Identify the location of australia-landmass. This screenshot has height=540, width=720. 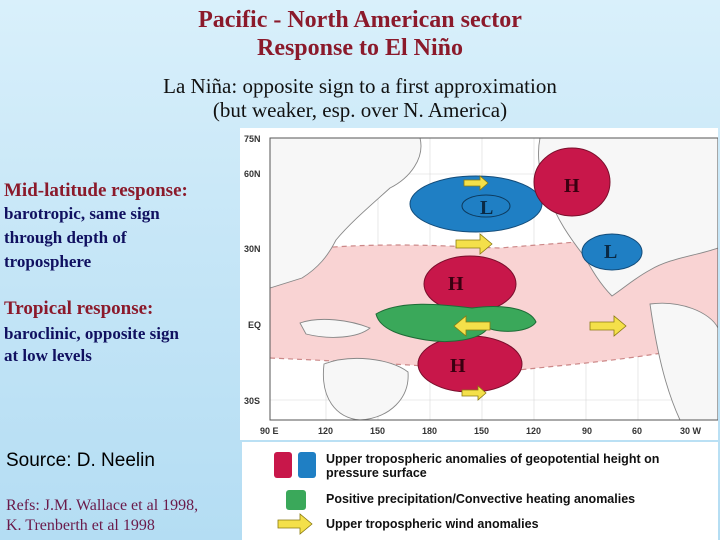
(365, 389).